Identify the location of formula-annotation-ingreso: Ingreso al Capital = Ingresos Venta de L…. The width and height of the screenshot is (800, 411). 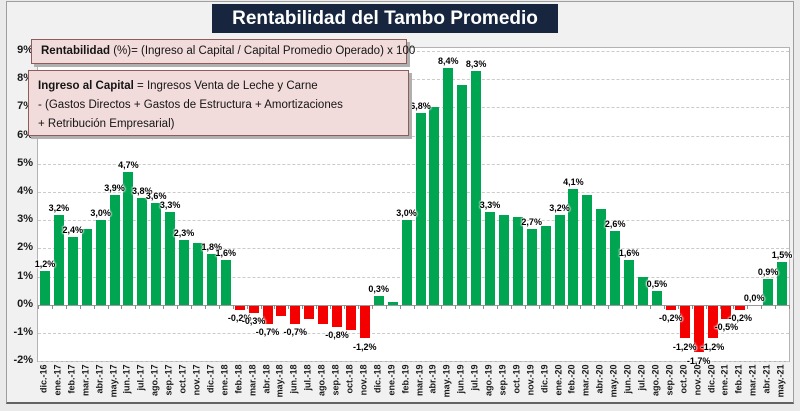
(218, 103).